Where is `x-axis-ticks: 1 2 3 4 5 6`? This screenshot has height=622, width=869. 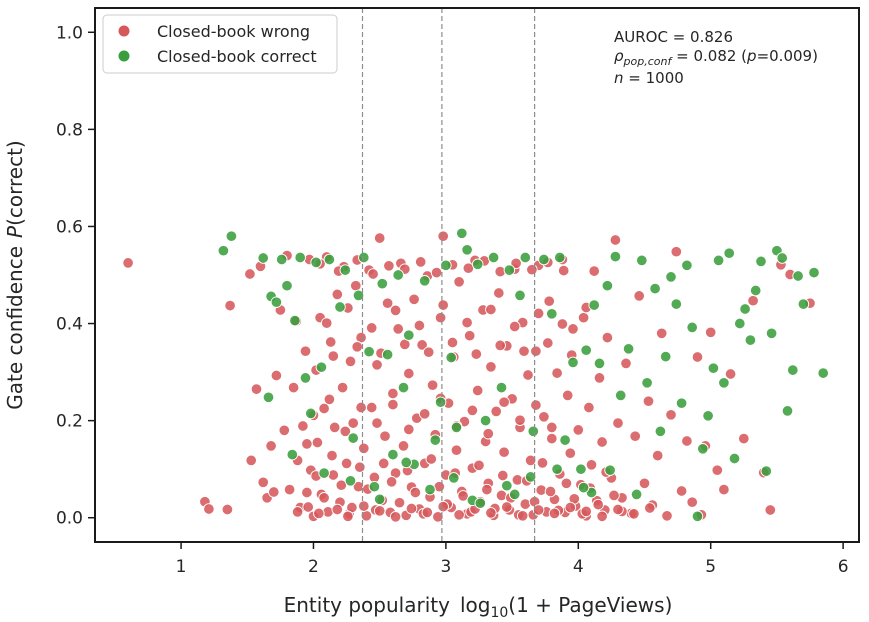 x-axis-ticks: 1 2 3 4 5 6 is located at coordinates (512, 559).